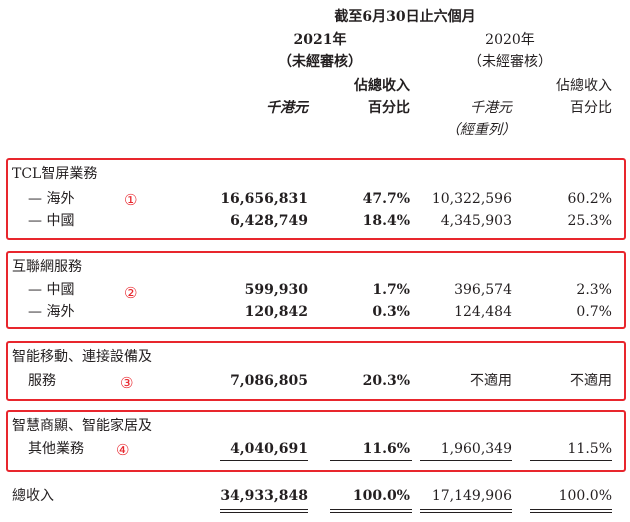  Describe the element at coordinates (287, 108) in the screenshot. I see `unit-2021: 千港元` at that location.